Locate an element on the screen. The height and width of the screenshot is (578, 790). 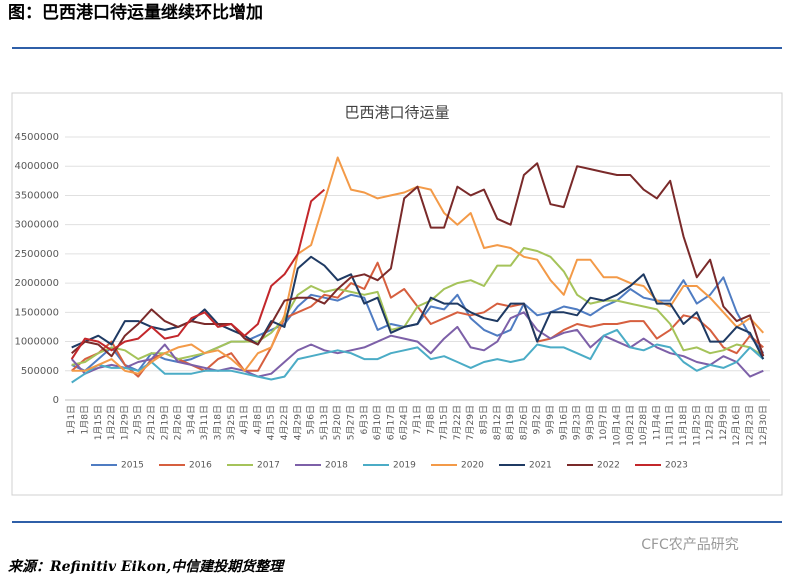
x-tick-label: 1月29日 is located at coordinates (124, 422).